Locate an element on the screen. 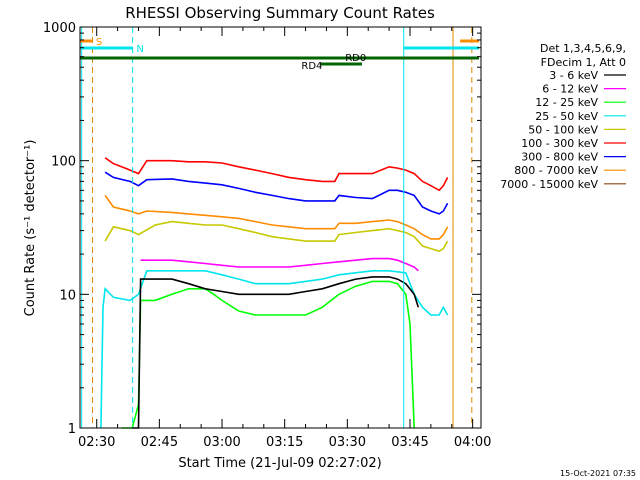 The image size is (640, 480). x-tick-label: 03:45 is located at coordinates (409, 442).